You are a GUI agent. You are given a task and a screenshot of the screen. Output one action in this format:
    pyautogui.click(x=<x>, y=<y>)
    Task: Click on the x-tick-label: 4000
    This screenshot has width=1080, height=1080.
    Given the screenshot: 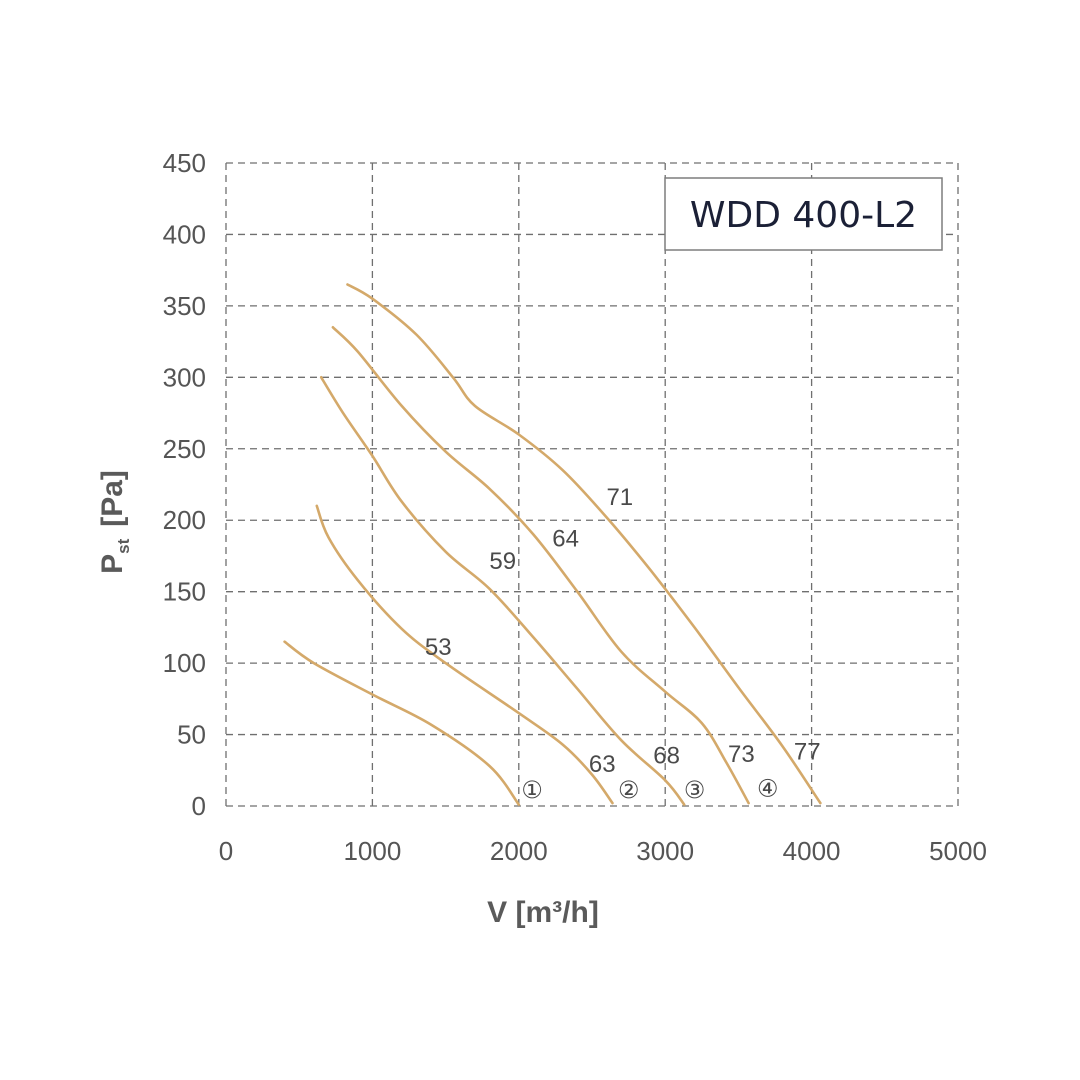 What is the action you would take?
    pyautogui.click(x=812, y=851)
    